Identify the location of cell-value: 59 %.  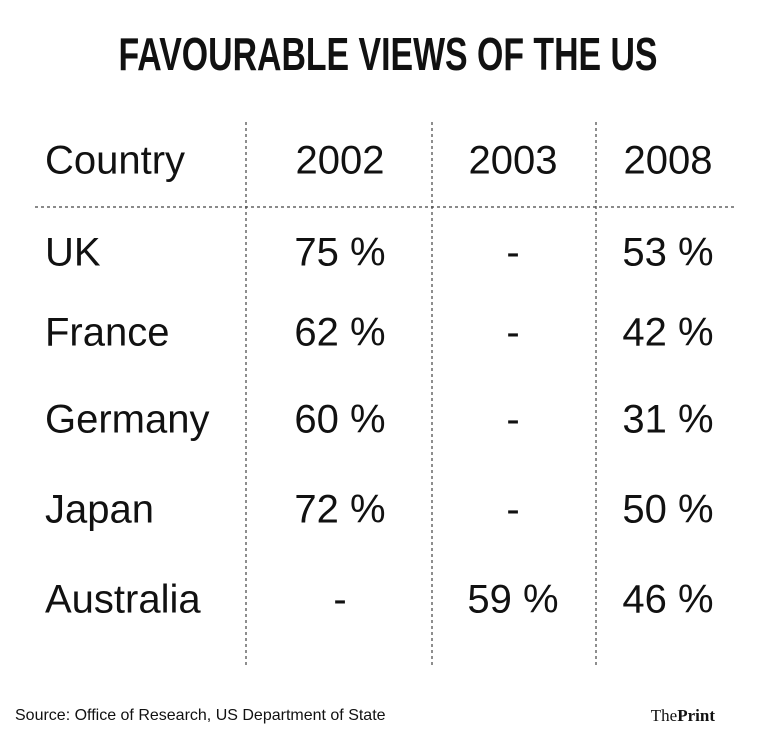
(512, 600).